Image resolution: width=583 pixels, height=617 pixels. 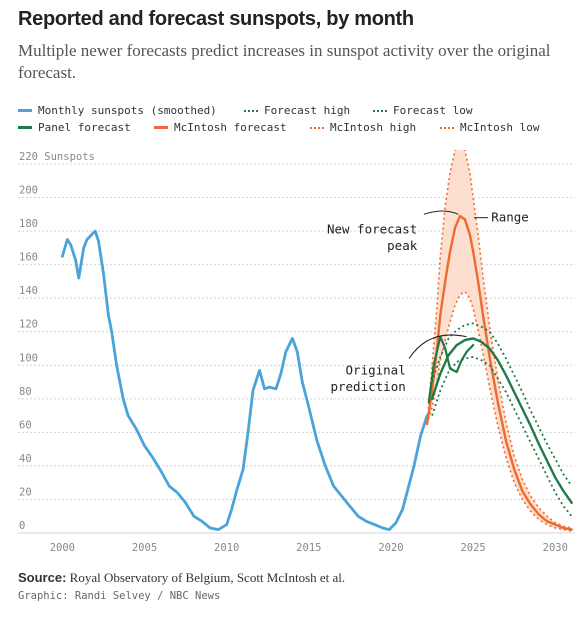 I want to click on series-mcintosh-forecast, so click(x=499, y=372).